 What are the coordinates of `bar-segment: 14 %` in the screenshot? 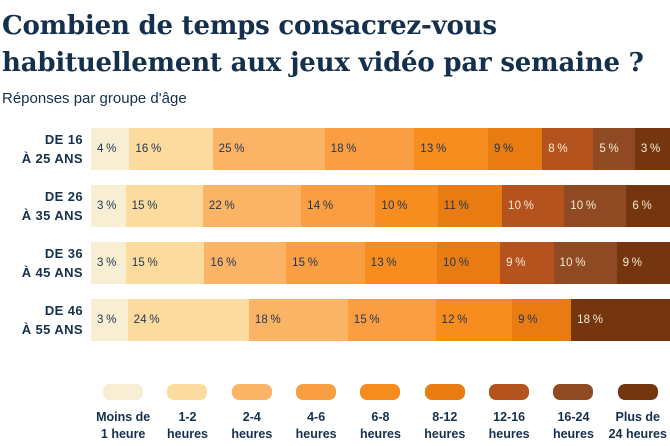 It's located at (338, 206).